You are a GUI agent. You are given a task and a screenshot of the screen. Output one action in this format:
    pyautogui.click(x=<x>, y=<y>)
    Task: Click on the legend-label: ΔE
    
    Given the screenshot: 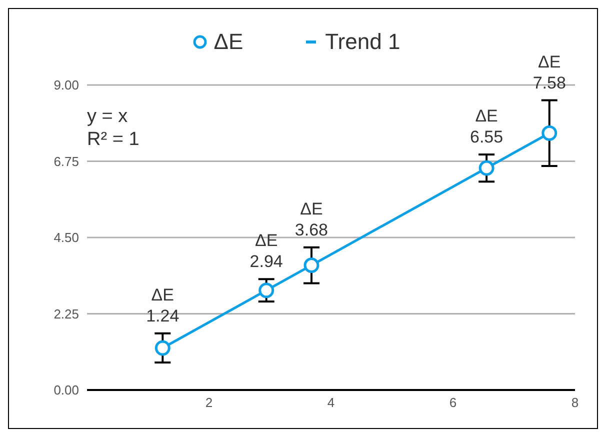 What is the action you would take?
    pyautogui.click(x=229, y=42)
    